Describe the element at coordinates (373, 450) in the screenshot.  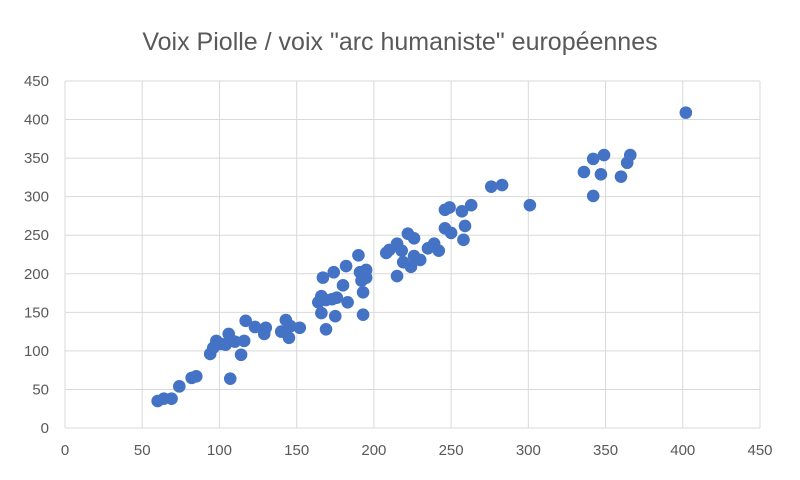
I see `x-tick-label: 200` at that location.